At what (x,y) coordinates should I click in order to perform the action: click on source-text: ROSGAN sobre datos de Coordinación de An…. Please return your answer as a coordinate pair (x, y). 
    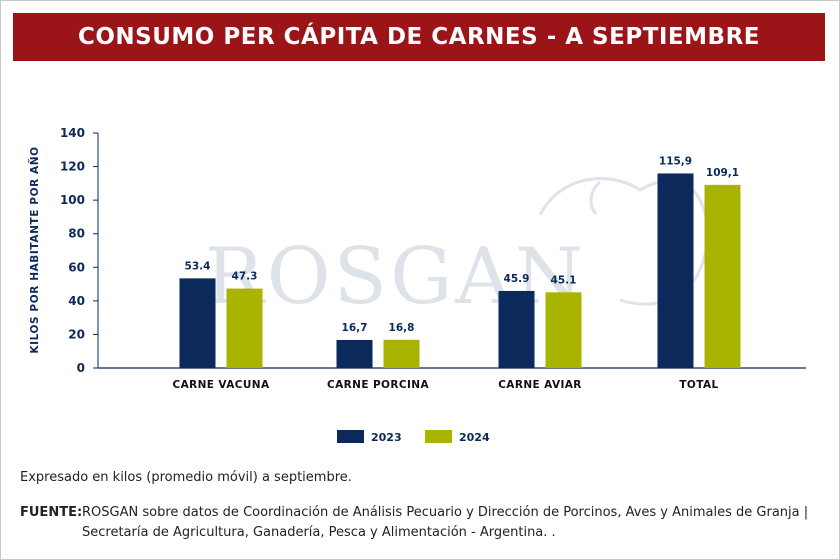
    Looking at the image, I should click on (445, 522).